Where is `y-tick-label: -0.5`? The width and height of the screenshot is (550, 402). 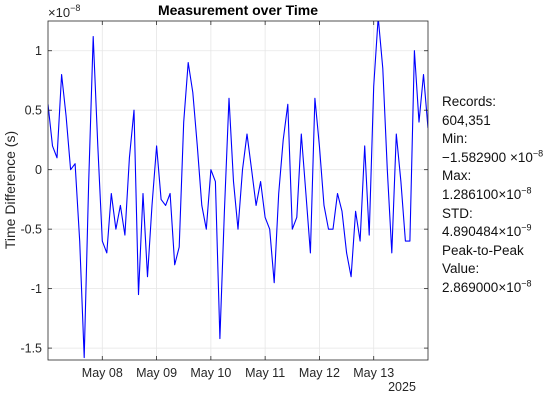
y-tick-label: -0.5 is located at coordinates (31, 230).